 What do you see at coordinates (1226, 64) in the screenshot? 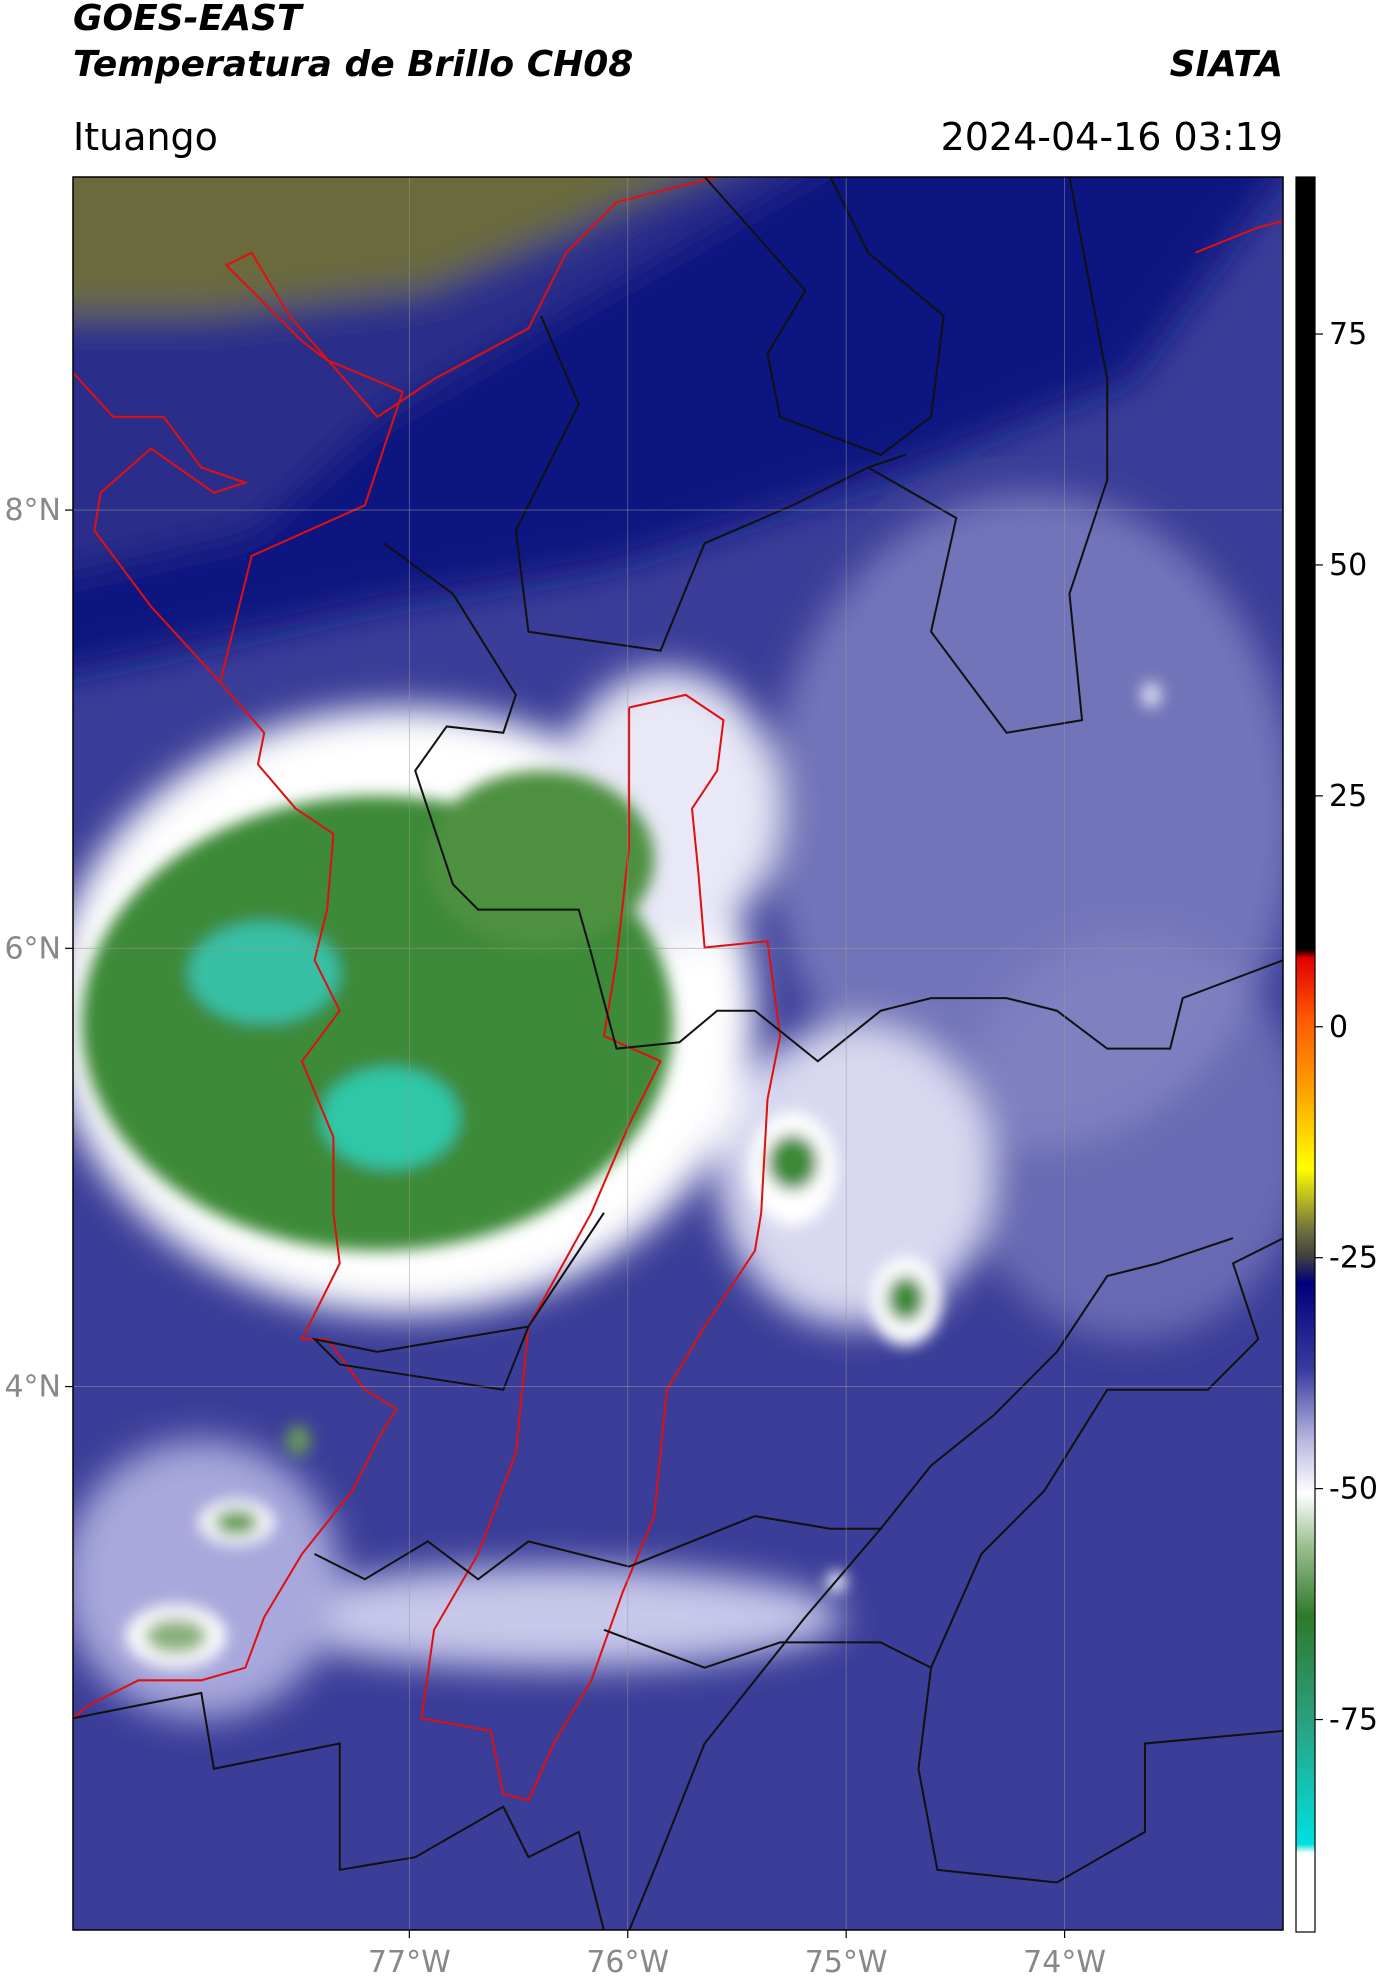
I see `source: SIATA` at bounding box center [1226, 64].